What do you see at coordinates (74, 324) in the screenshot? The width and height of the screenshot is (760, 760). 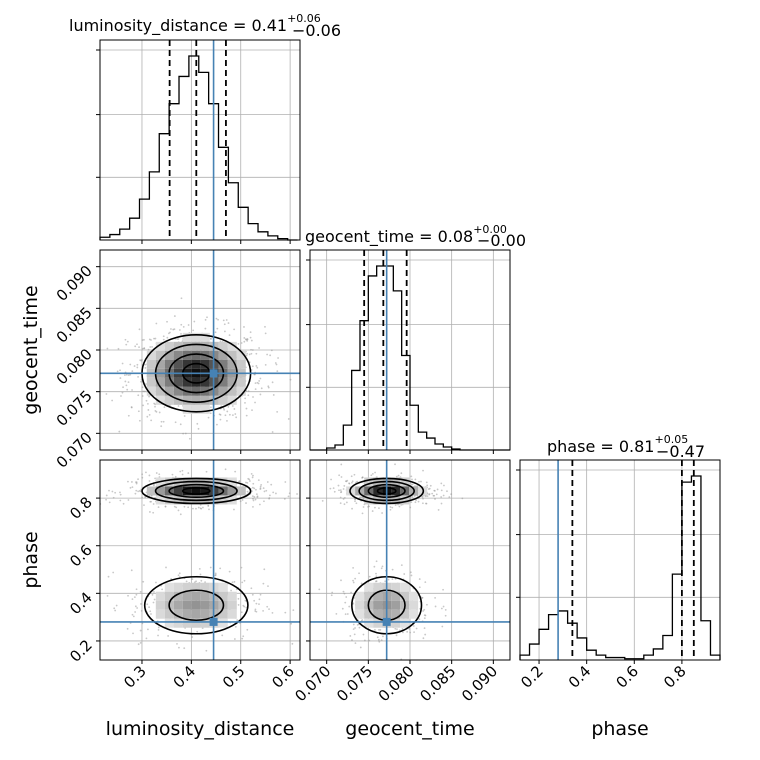 I see `y-tick-label: 0.085` at bounding box center [74, 324].